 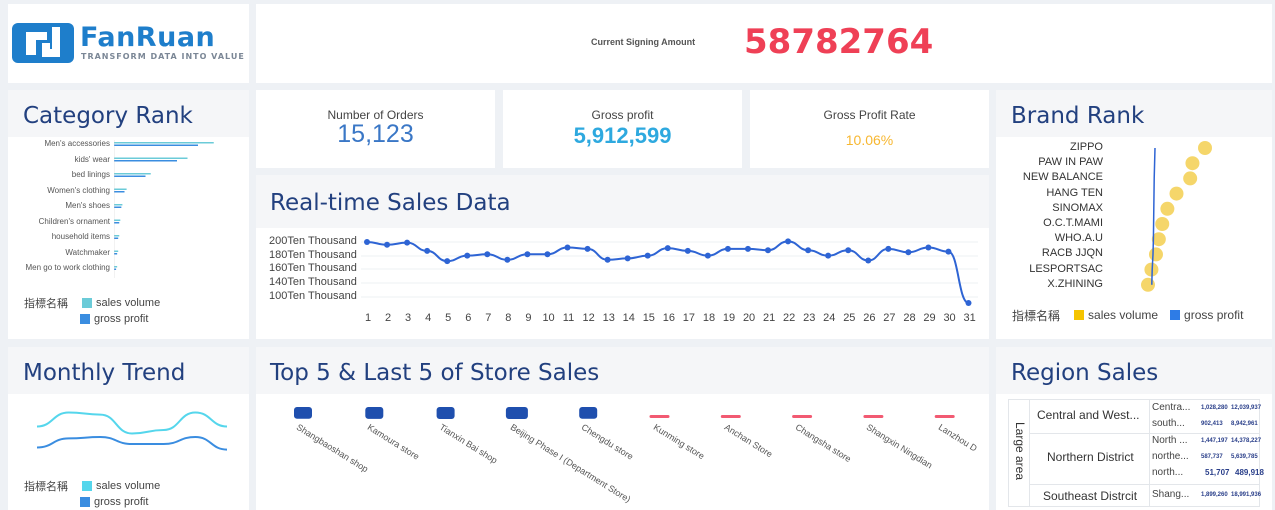 I want to click on x-tick-label: 2, so click(x=388, y=318).